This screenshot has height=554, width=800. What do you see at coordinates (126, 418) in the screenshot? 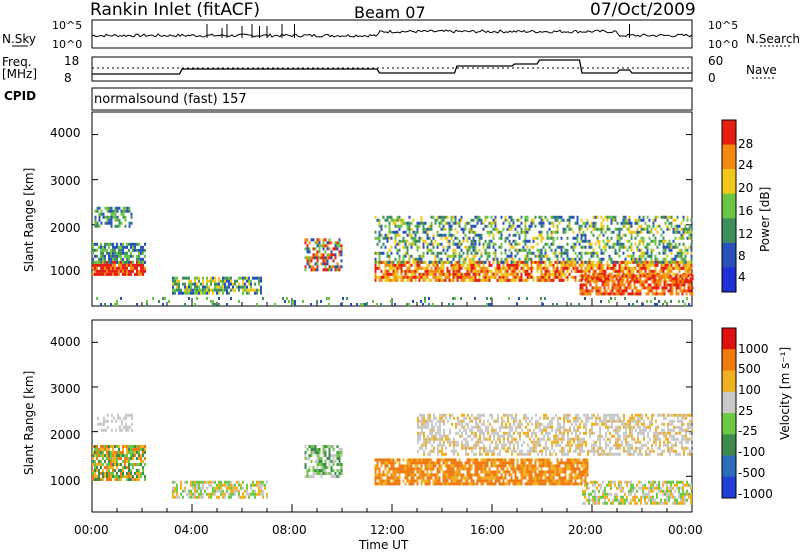
I see `velocity-echo-high-cell` at bounding box center [126, 418].